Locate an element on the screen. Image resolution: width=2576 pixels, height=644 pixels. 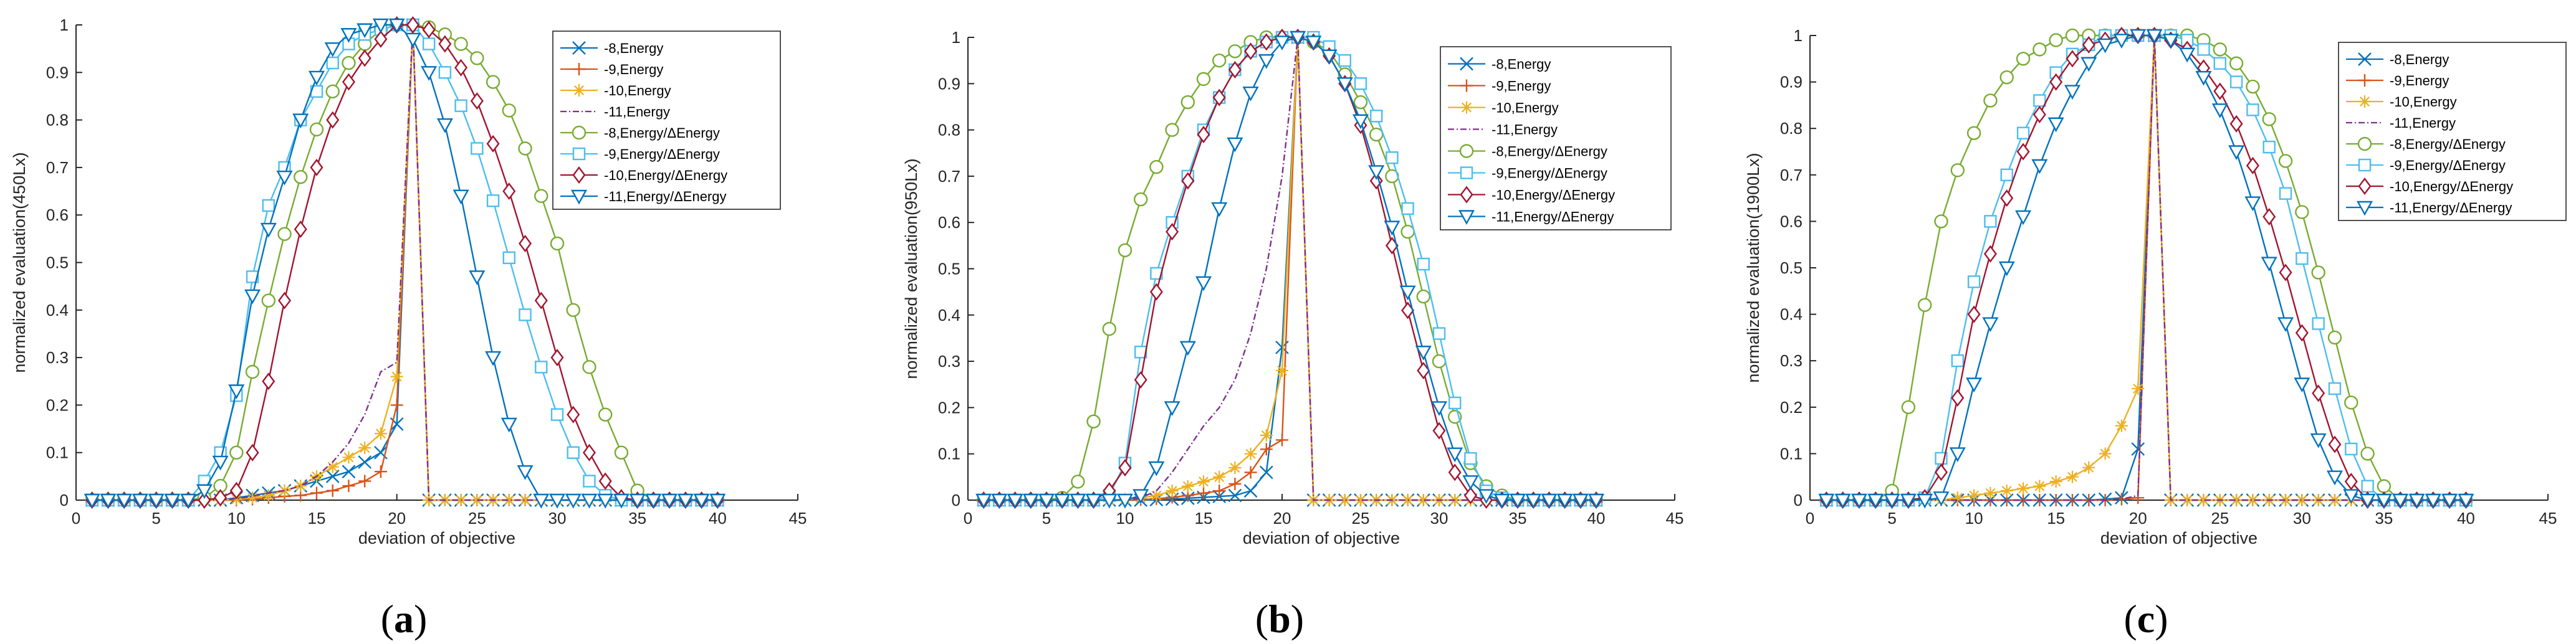
x-tick-label: 30 is located at coordinates (557, 519).